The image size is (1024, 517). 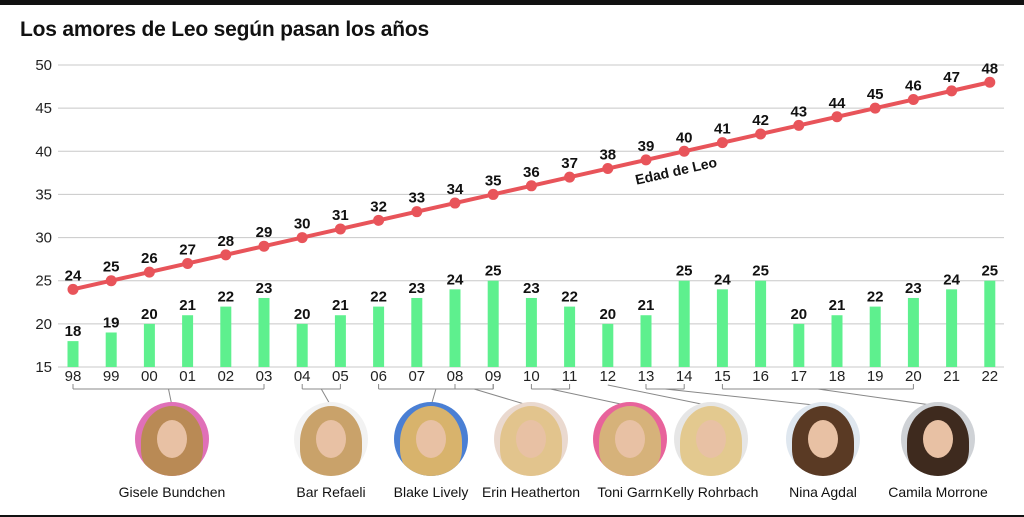 What do you see at coordinates (455, 376) in the screenshot?
I see `x-tick-label: 08` at bounding box center [455, 376].